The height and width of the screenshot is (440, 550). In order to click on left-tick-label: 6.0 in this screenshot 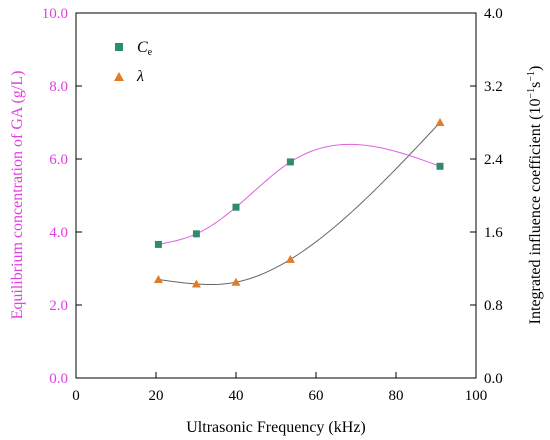, I will do `click(58, 160)`.